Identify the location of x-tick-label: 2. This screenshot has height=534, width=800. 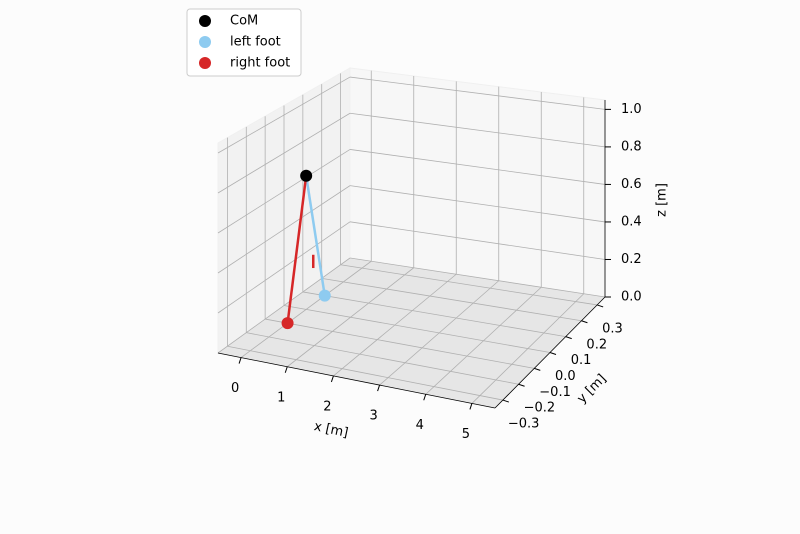
(327, 406).